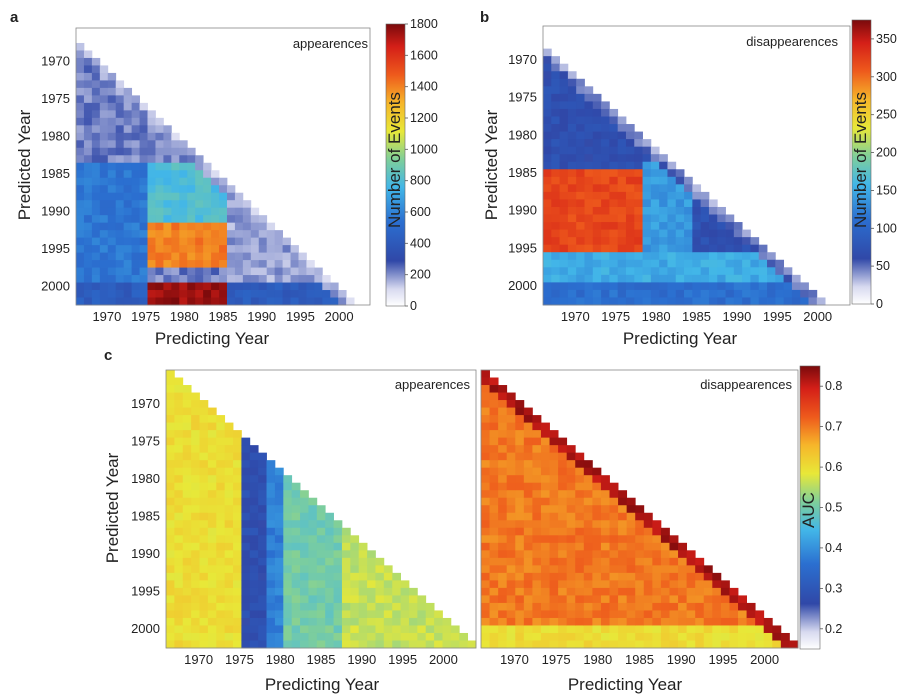  What do you see at coordinates (223, 316) in the screenshot?
I see `a-x-tick-1985: 1985` at bounding box center [223, 316].